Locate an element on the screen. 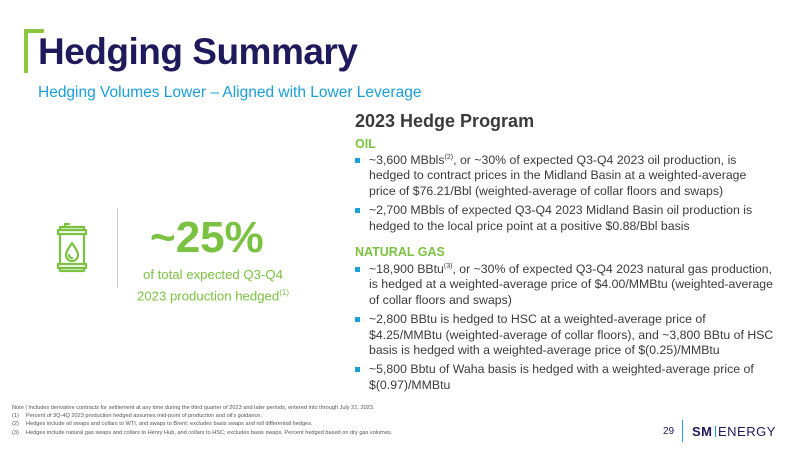 This screenshot has width=800, height=450. stat-divider is located at coordinates (117, 248).